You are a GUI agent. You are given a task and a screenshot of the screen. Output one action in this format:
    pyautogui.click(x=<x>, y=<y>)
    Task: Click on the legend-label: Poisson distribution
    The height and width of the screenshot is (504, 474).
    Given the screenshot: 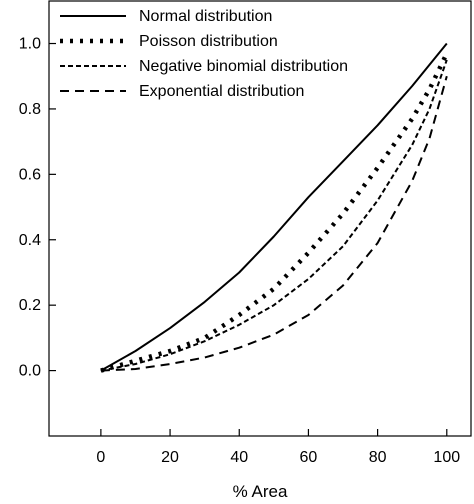 What is the action you would take?
    pyautogui.click(x=208, y=41)
    